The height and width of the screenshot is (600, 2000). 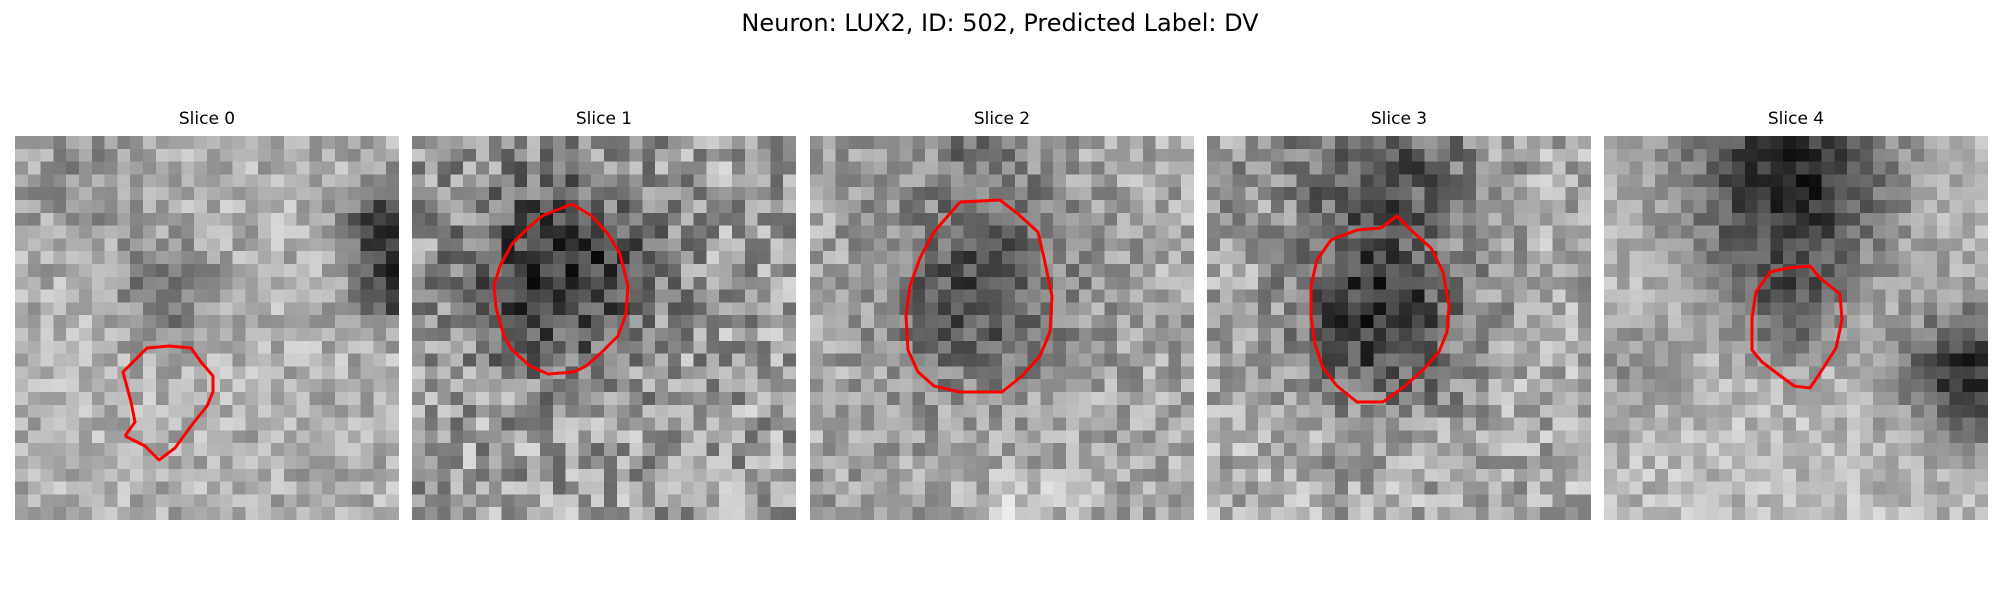 I want to click on slice-panel-4: Slice 4, so click(x=1796, y=314).